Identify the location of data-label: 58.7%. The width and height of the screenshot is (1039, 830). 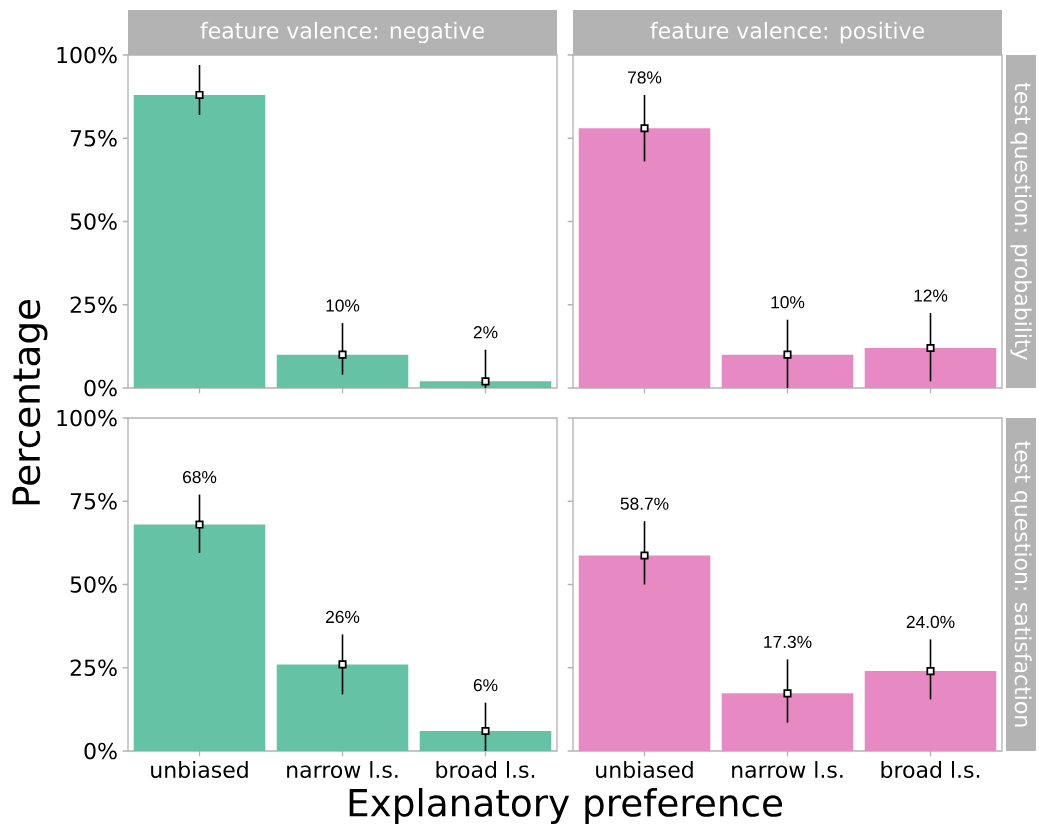
(644, 503).